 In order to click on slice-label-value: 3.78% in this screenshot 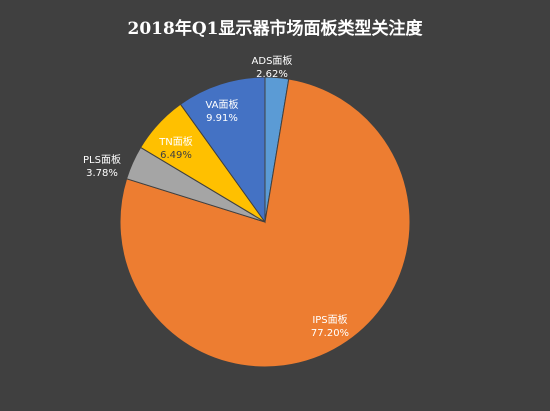, I will do `click(102, 173)`.